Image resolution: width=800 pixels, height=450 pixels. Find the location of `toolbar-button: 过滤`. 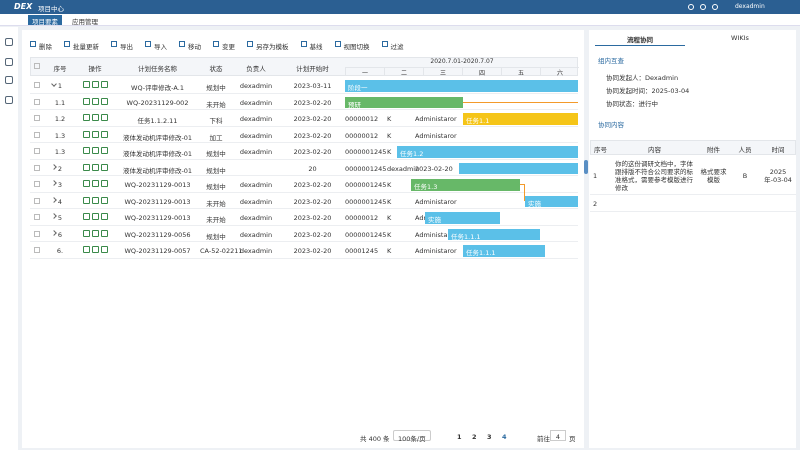

toolbar-button: 过滤 is located at coordinates (397, 47).